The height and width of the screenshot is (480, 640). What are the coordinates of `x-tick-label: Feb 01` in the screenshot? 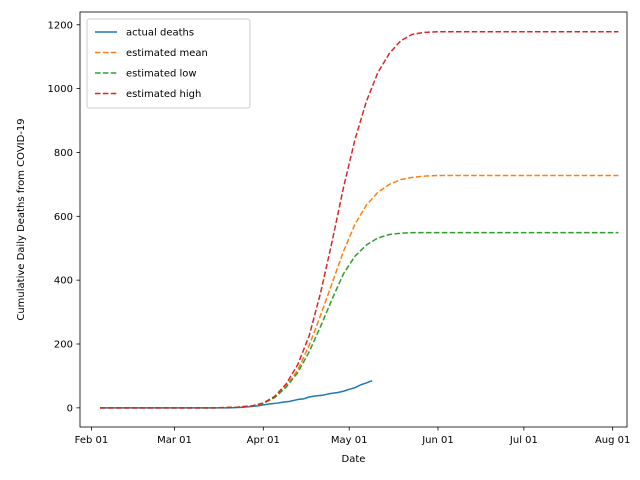 It's located at (92, 440).